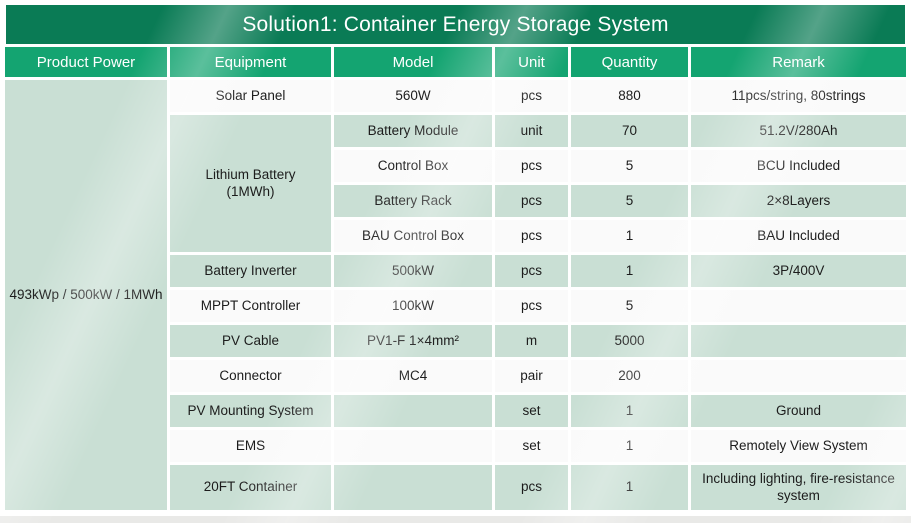 The height and width of the screenshot is (523, 911). Describe the element at coordinates (629, 376) in the screenshot. I see `quantity-cell: 200` at that location.